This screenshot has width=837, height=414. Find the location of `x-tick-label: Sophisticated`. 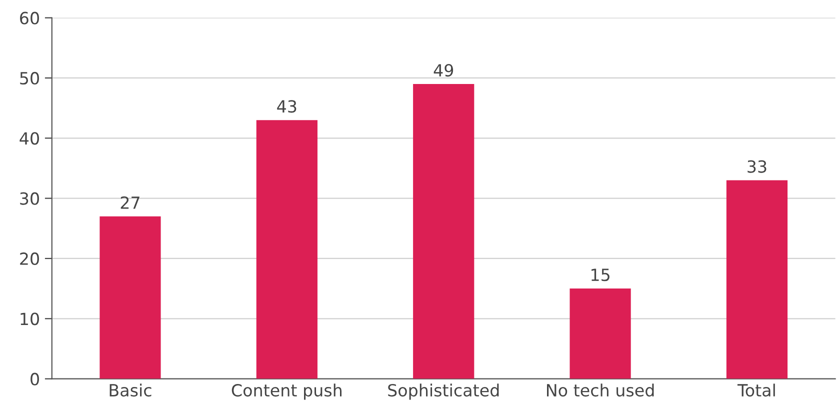

x-tick-label: Sophisticated is located at coordinates (443, 392).